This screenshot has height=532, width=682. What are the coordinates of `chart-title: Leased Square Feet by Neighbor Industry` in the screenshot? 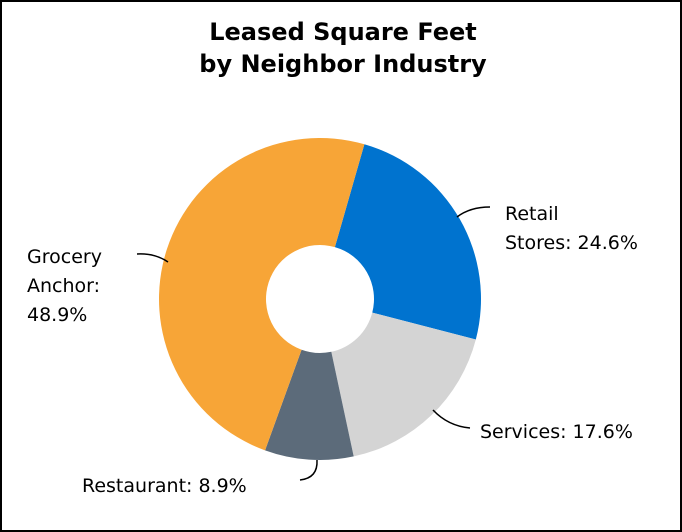 It's located at (342, 48).